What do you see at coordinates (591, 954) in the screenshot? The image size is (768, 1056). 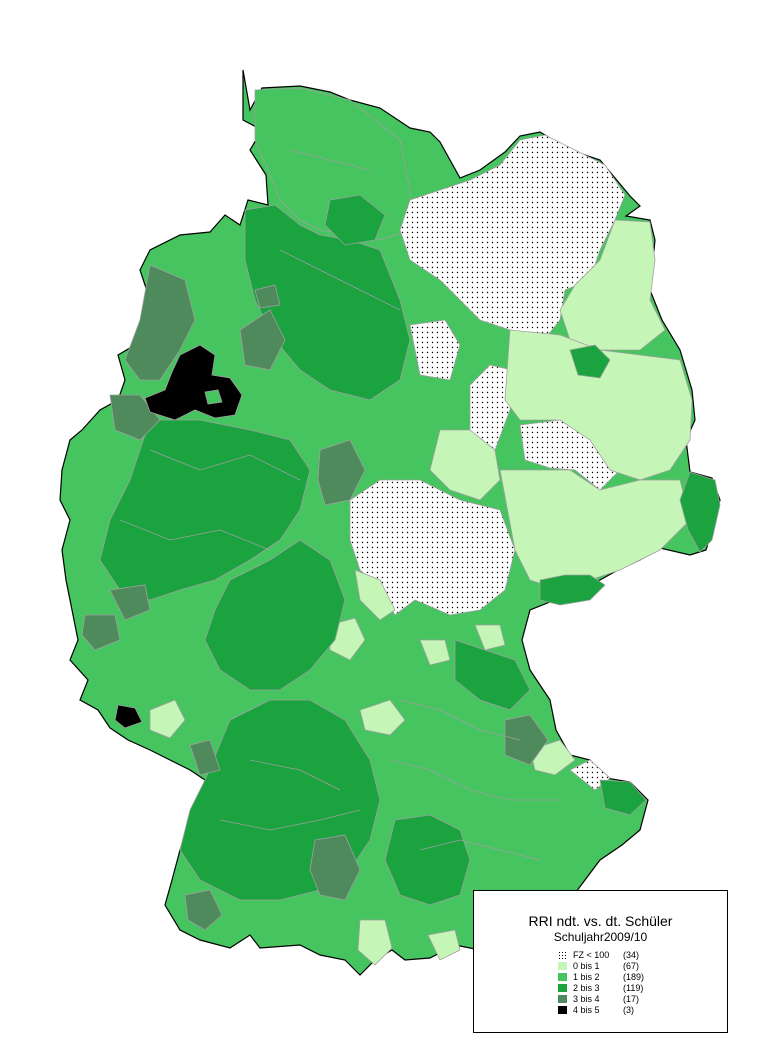 I see `legend-label: FZ < 100` at bounding box center [591, 954].